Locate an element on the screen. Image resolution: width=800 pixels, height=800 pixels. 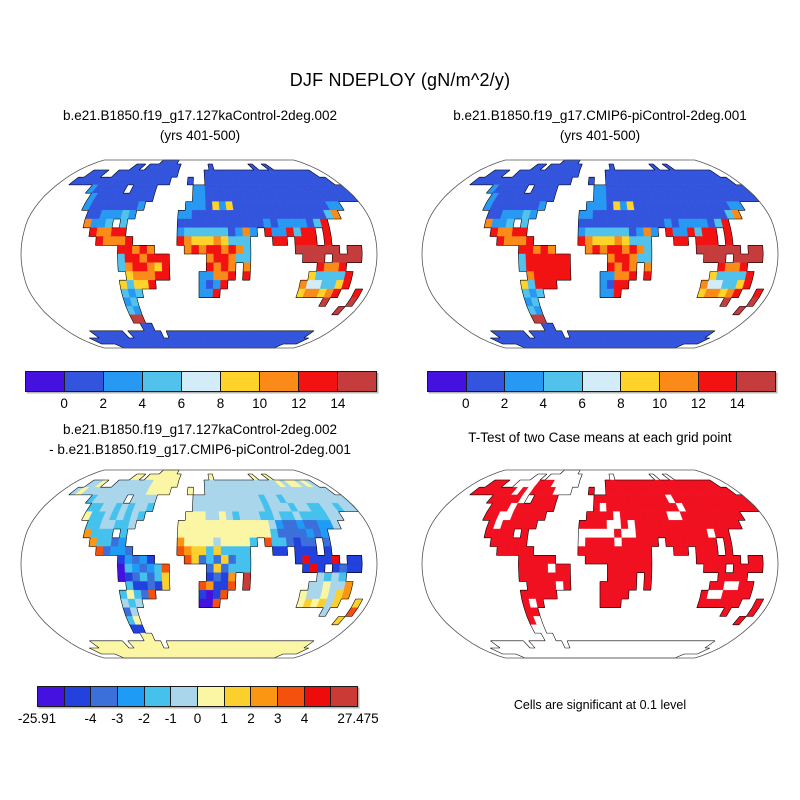
world-map-picontrol is located at coordinates (600, 254).